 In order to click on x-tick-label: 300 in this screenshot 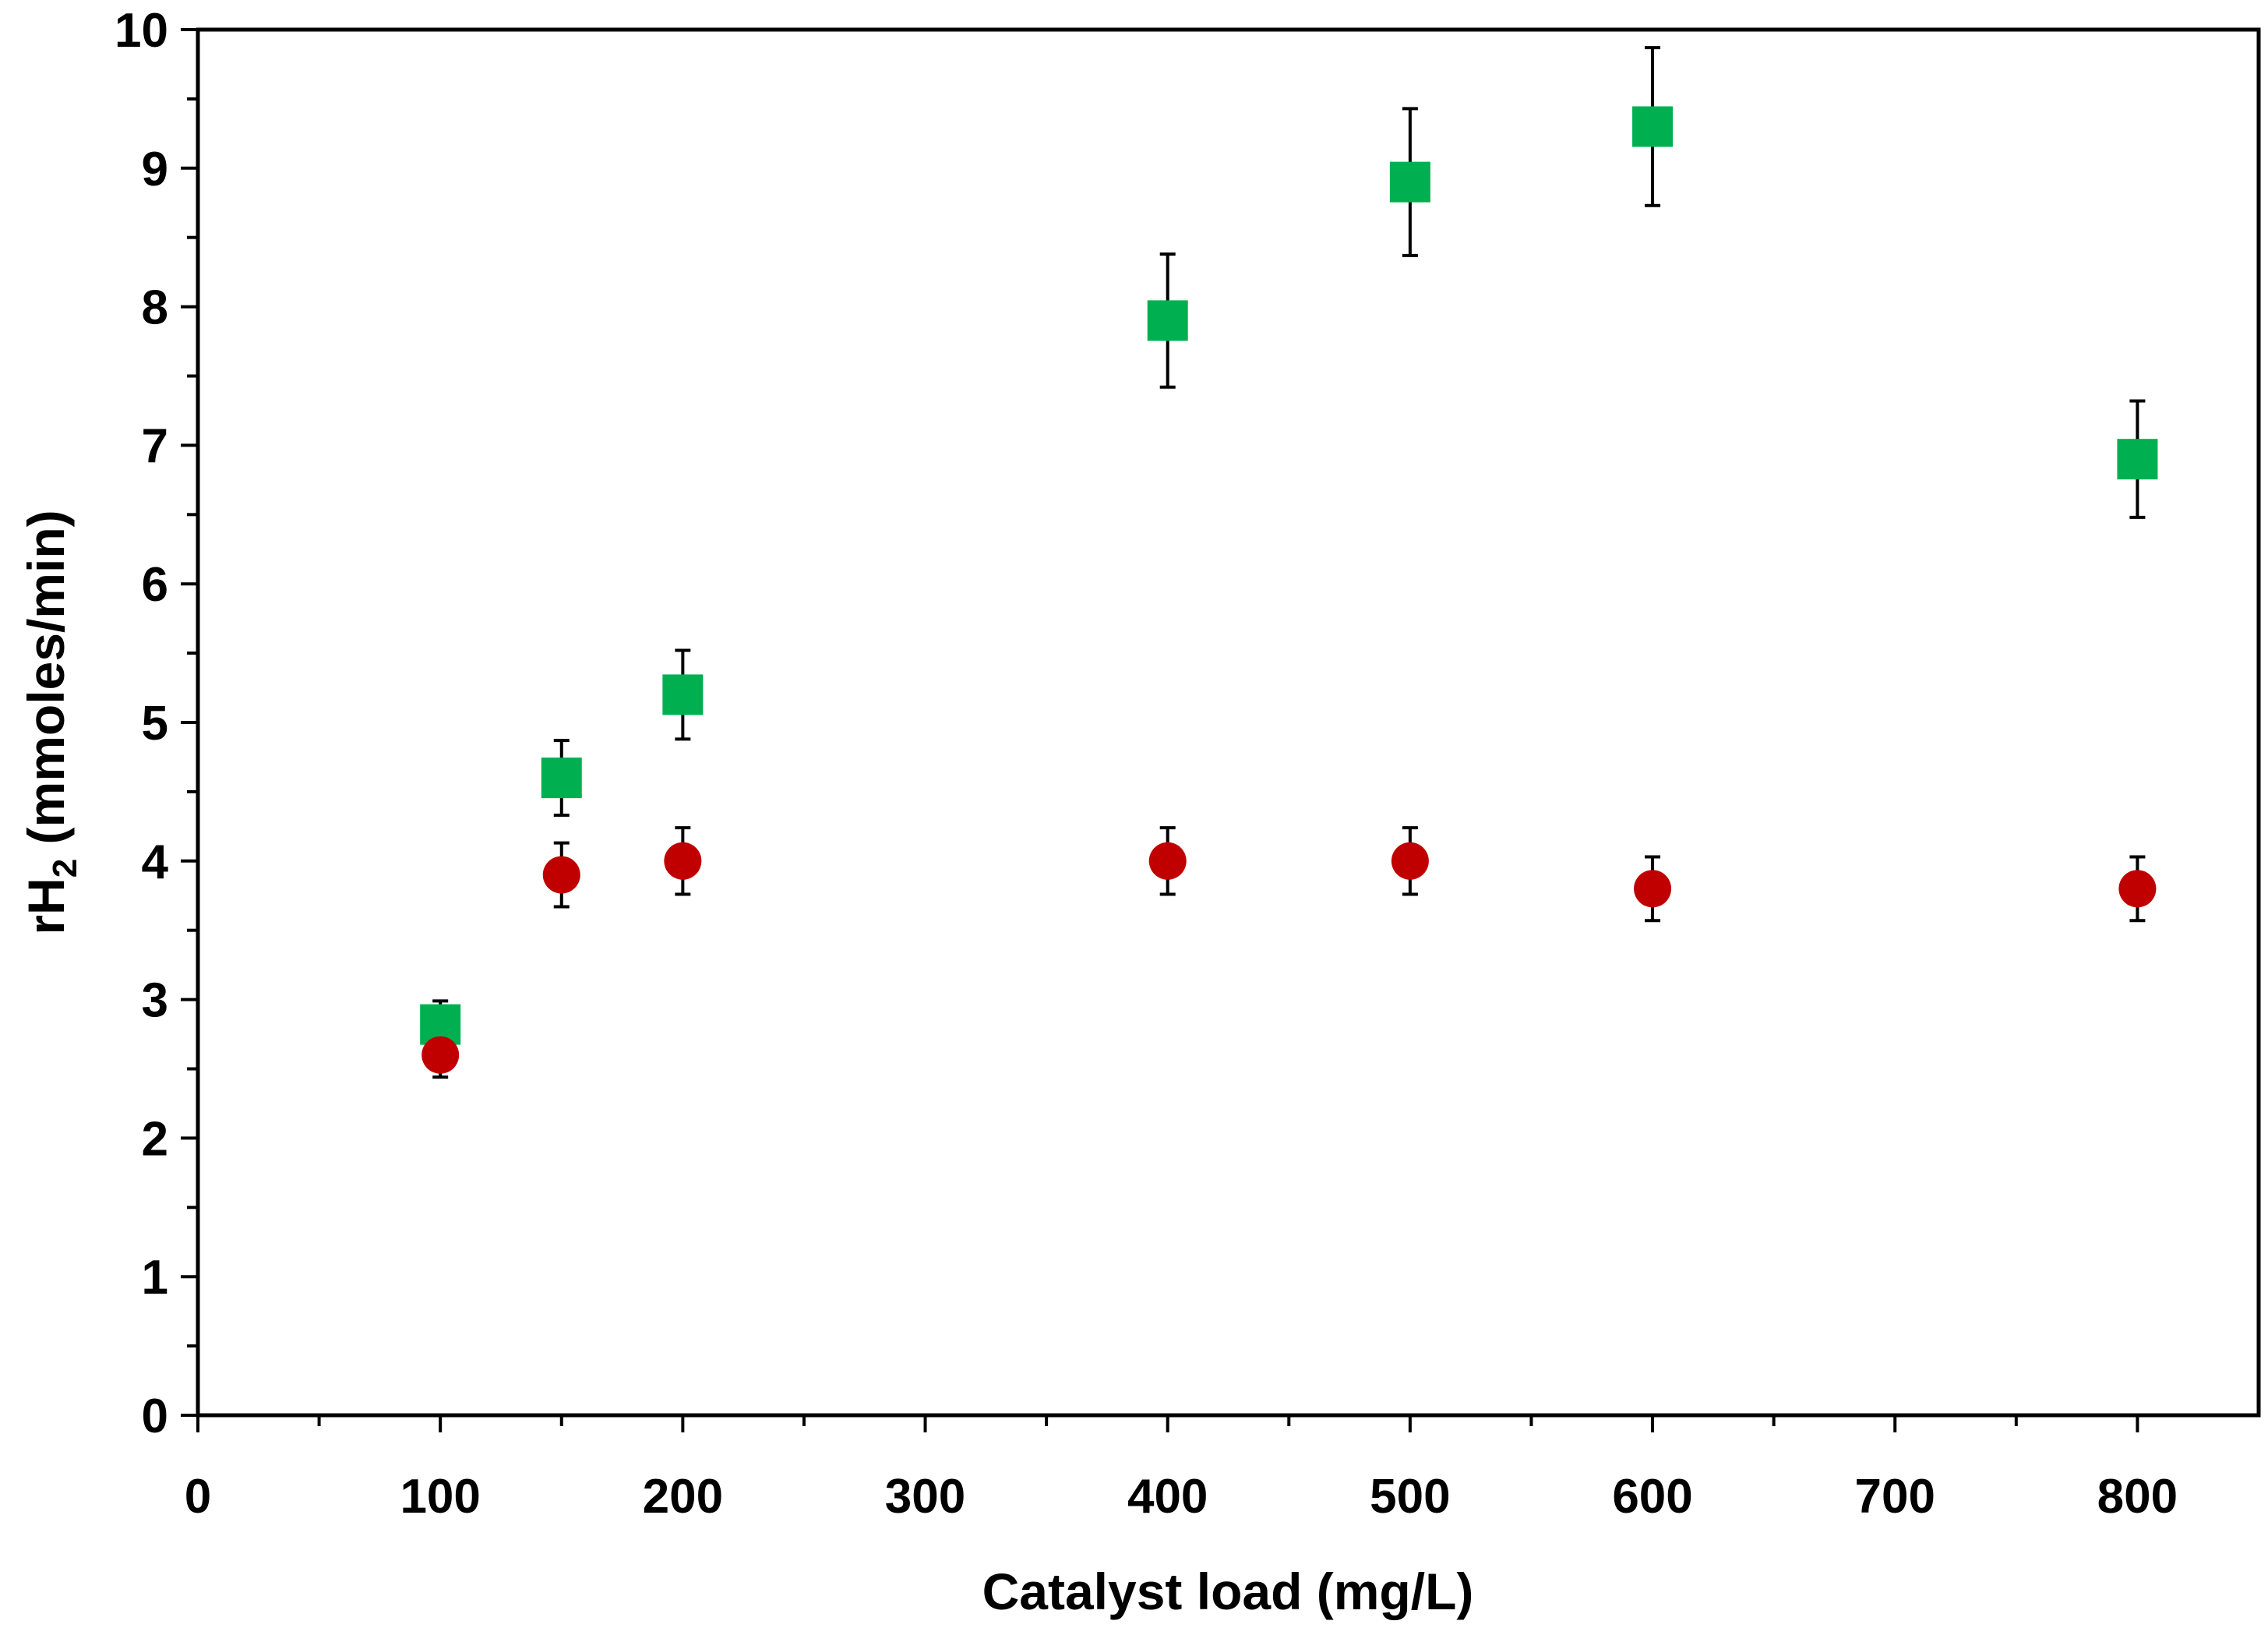, I will do `click(925, 1497)`.